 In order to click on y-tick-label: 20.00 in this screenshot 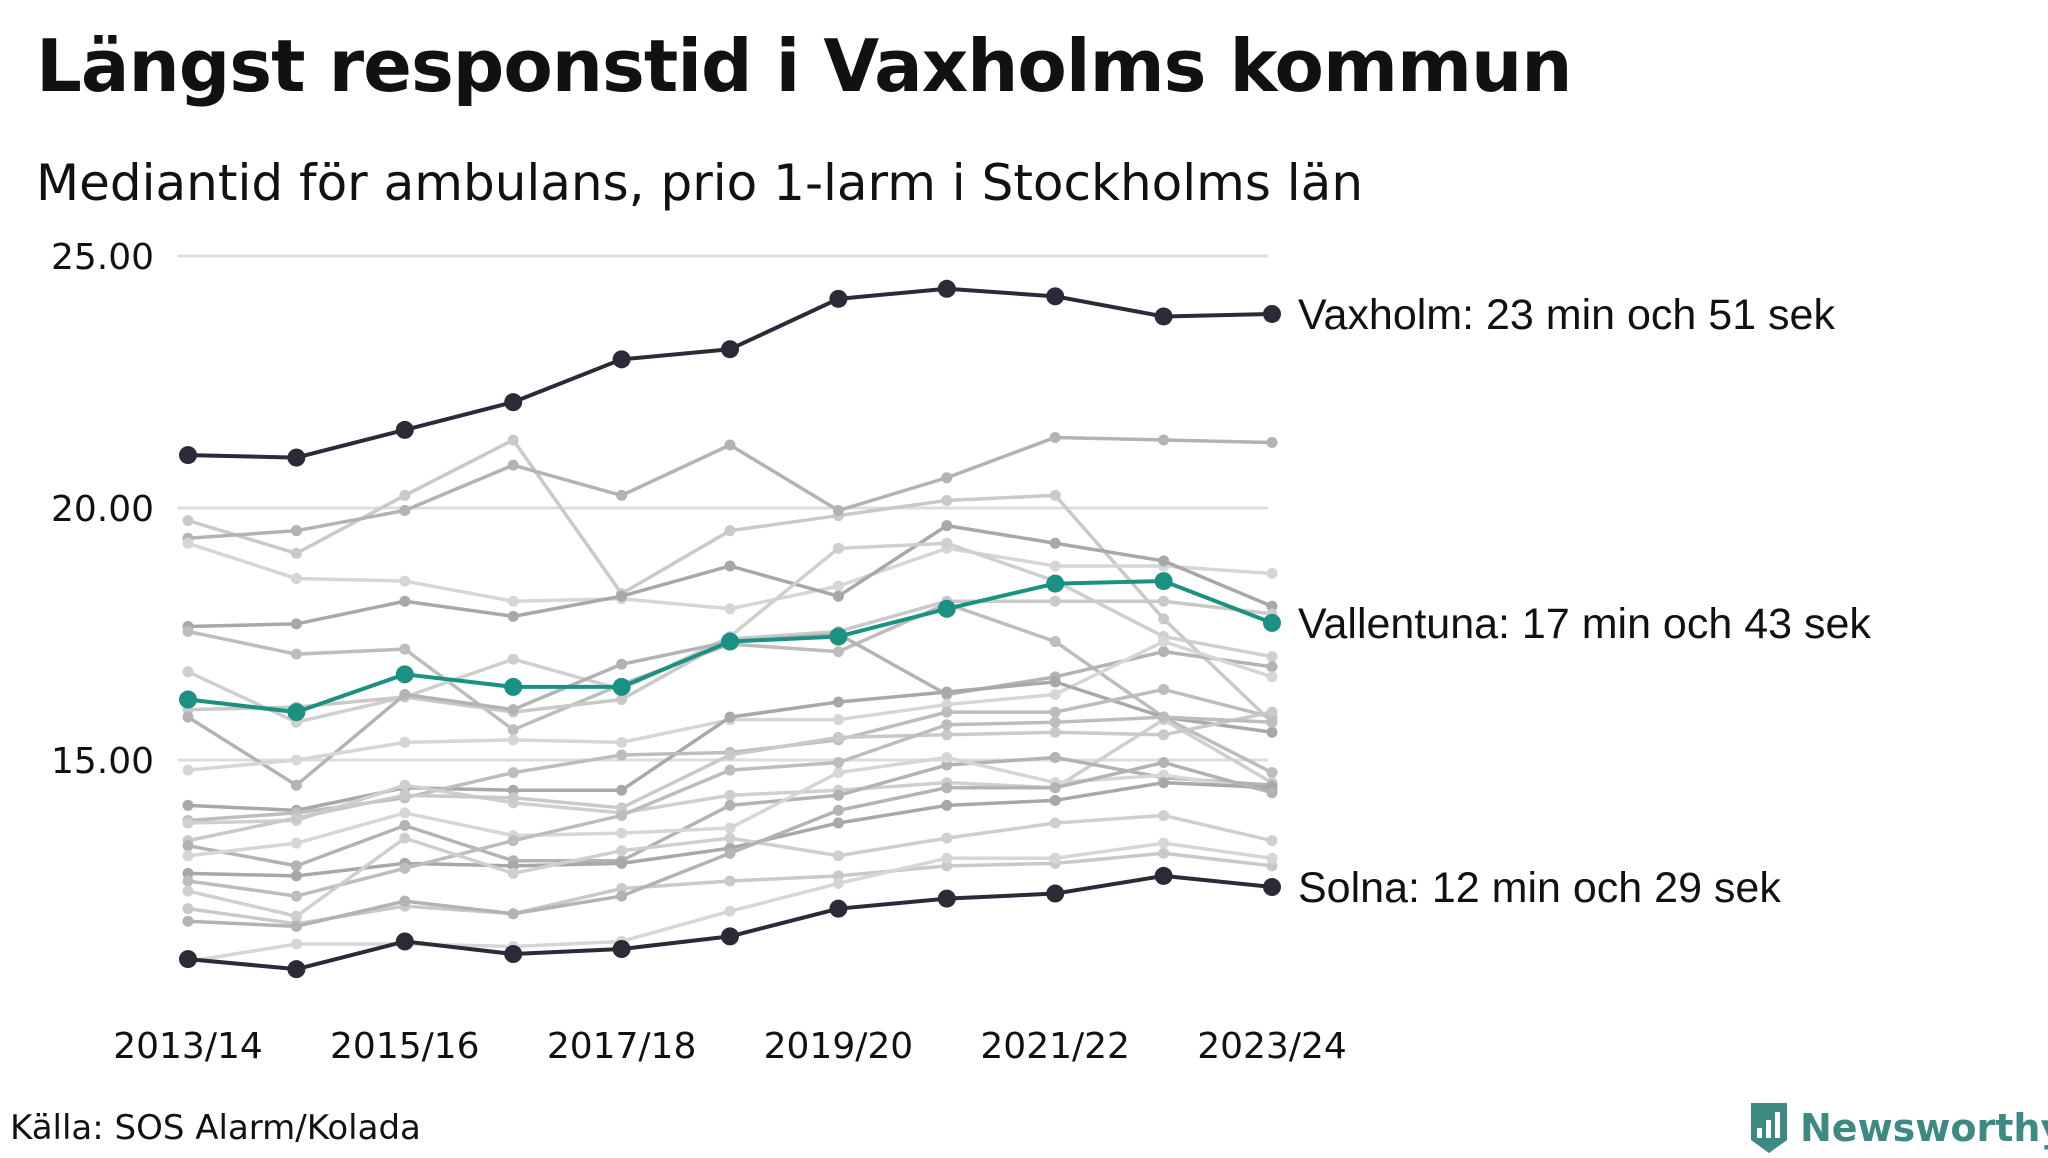, I will do `click(102, 509)`.